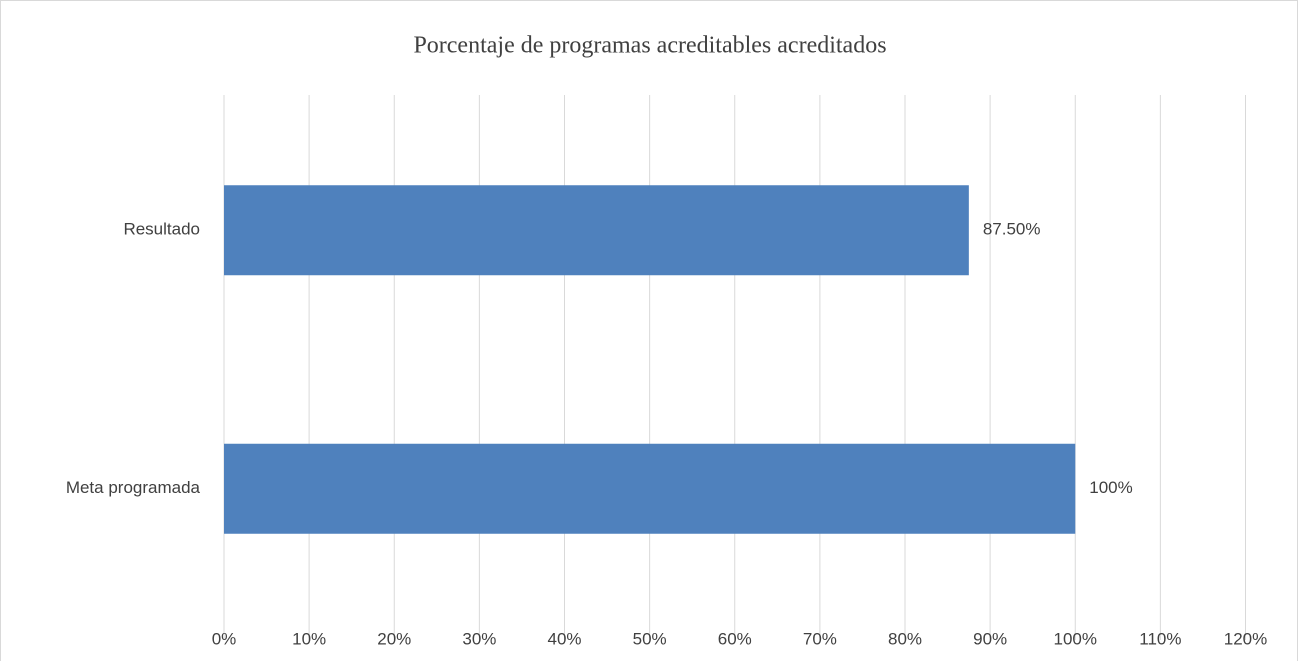 The width and height of the screenshot is (1299, 661). What do you see at coordinates (905, 638) in the screenshot?
I see `x-tick-label: 80%` at bounding box center [905, 638].